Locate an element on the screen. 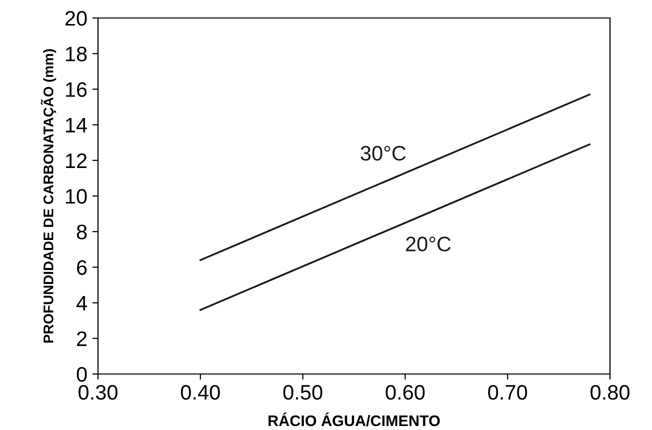 The width and height of the screenshot is (652, 430). x-tick-label: 0.40 is located at coordinates (200, 392).